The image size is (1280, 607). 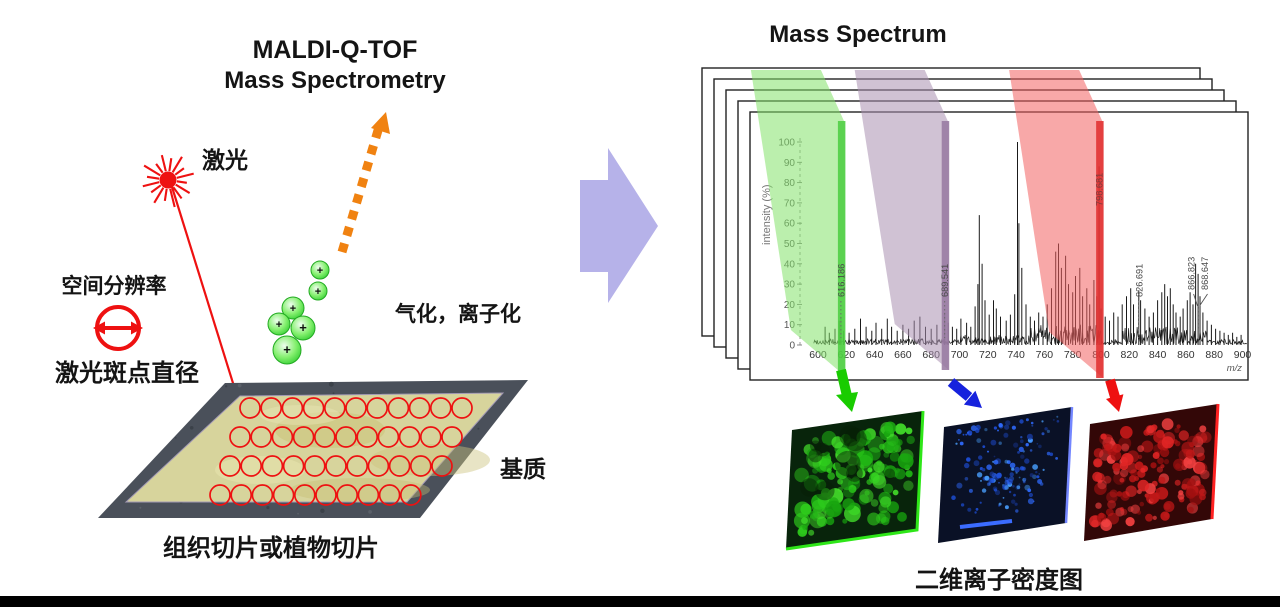 I want to click on red-extract-arrow, so click(x=1114, y=395).